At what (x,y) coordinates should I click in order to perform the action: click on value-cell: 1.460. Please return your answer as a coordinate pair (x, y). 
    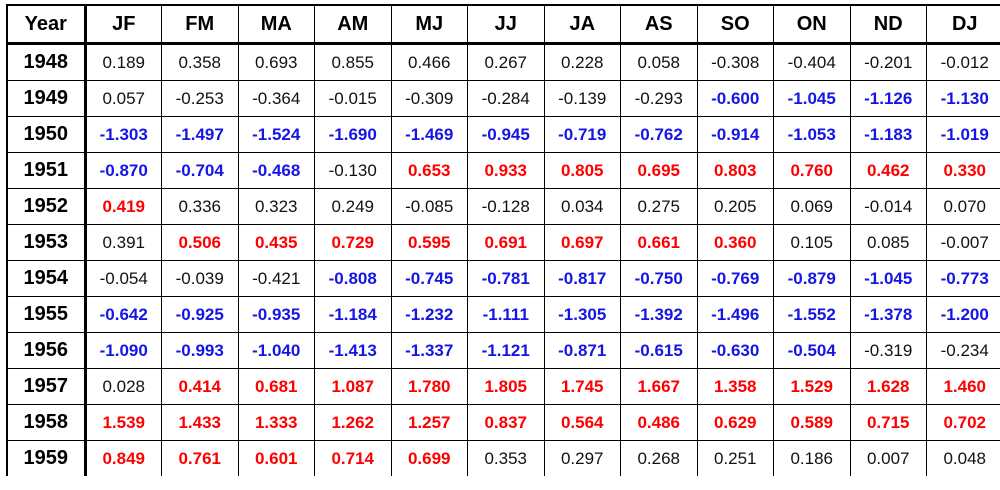
    Looking at the image, I should click on (963, 386).